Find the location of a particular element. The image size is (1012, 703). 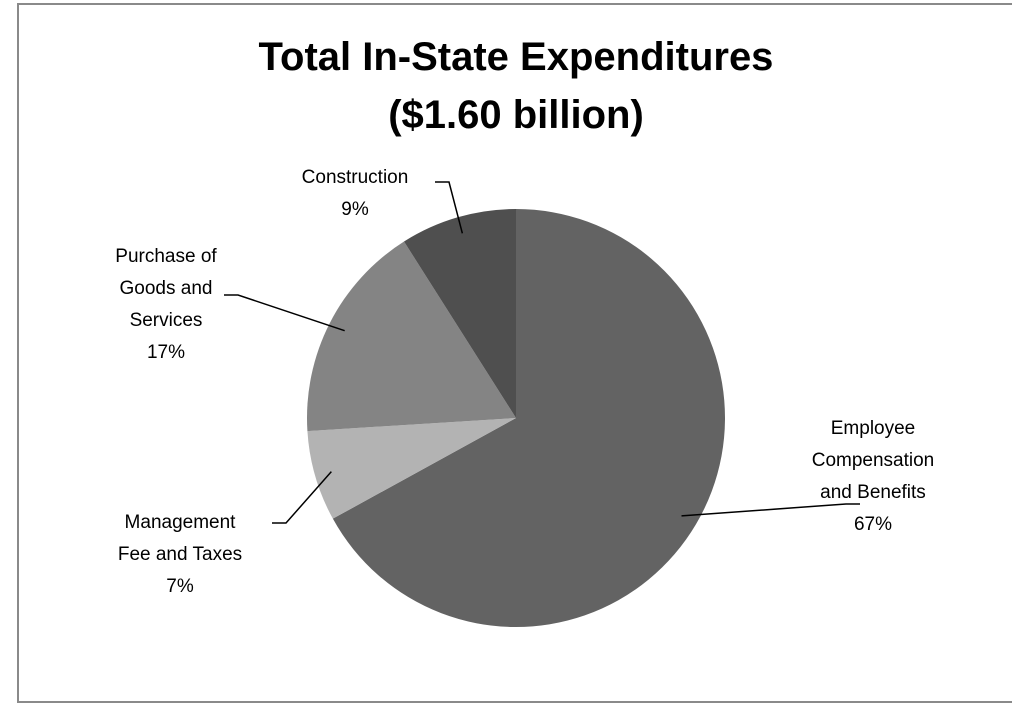

slice-value-label-purchase-of-goods-and-services: 17% is located at coordinates (166, 352).